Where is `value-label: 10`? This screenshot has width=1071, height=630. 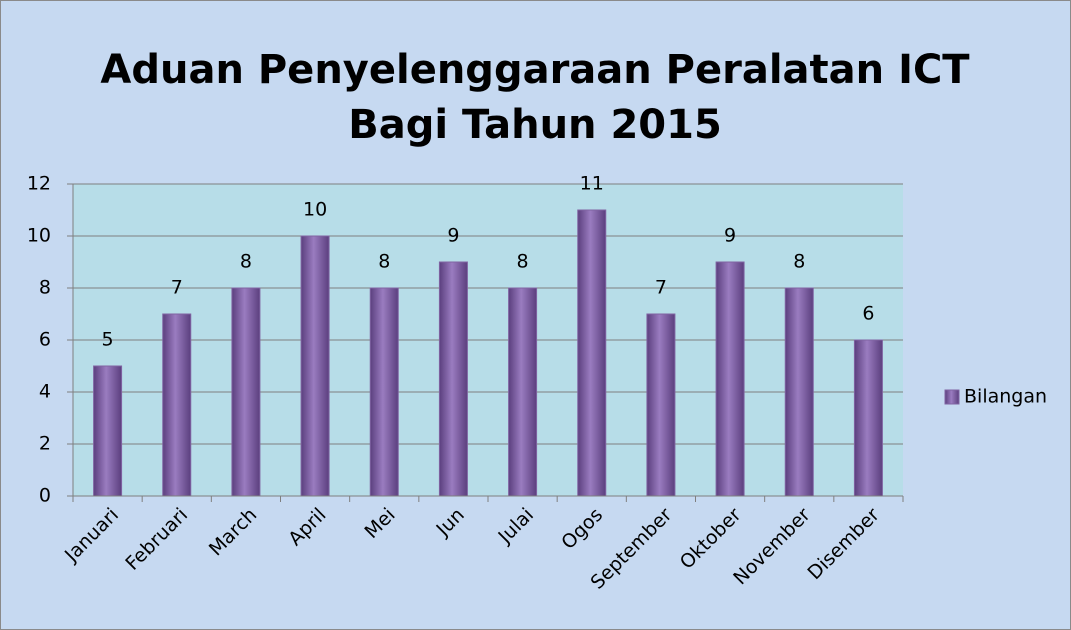 value-label: 10 is located at coordinates (315, 210).